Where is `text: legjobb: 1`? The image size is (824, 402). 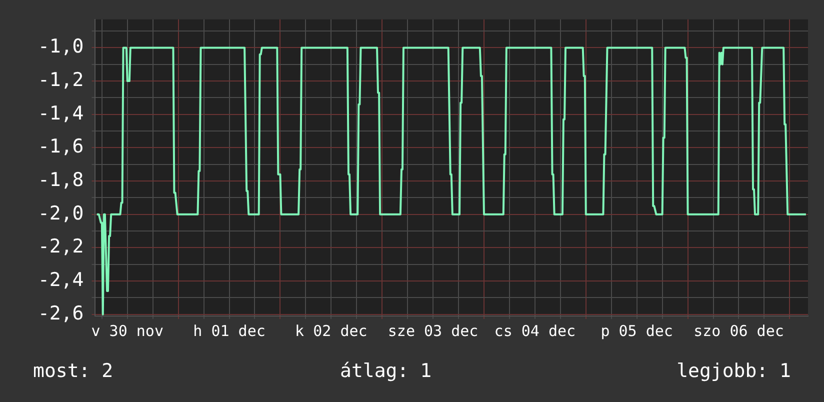 text: legjobb: 1 is located at coordinates (733, 371).